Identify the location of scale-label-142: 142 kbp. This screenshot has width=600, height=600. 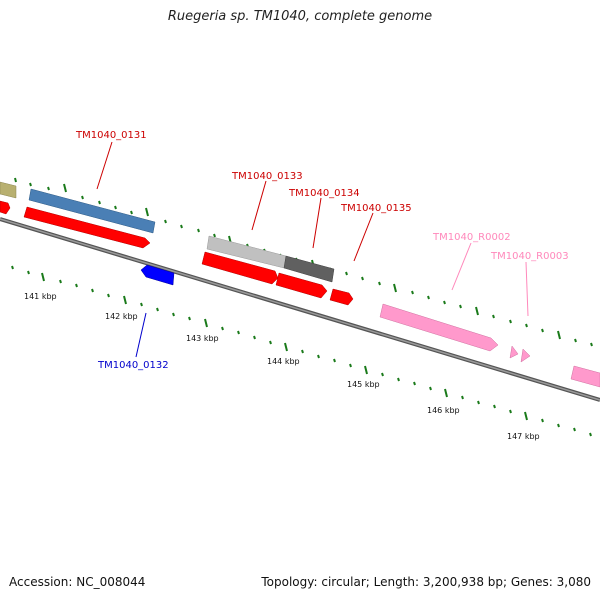
(121, 316).